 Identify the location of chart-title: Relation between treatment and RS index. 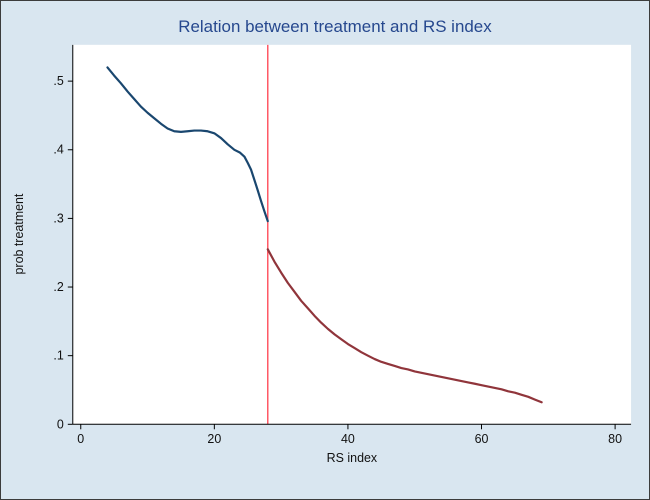
(335, 26).